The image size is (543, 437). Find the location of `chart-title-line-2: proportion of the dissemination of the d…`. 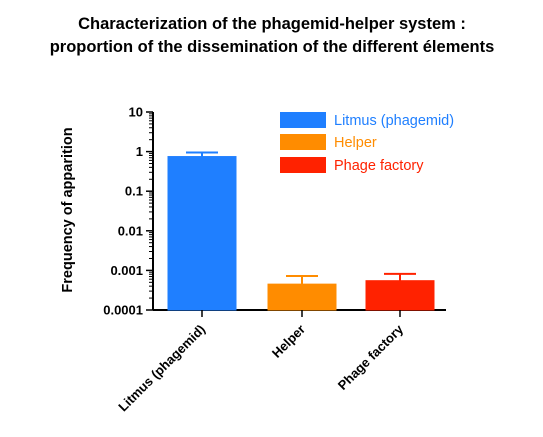

chart-title-line-2: proportion of the dissemination of the d… is located at coordinates (272, 47).